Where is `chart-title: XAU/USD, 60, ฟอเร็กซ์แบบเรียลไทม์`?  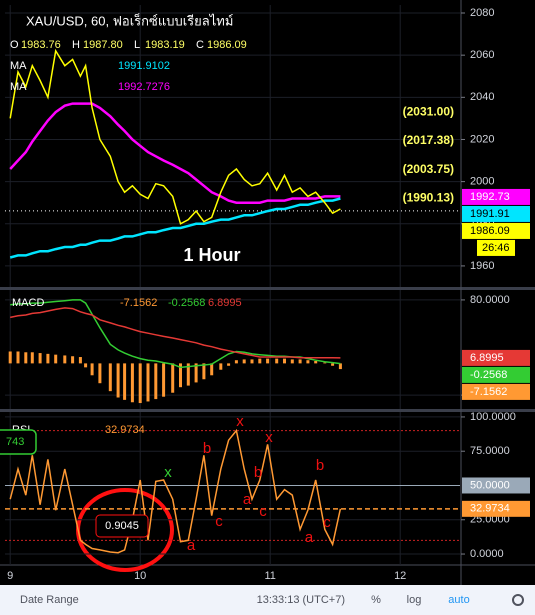
chart-title: XAU/USD, 60, ฟอเร็กซ์แบบเรียลไทม์ is located at coordinates (129, 19).